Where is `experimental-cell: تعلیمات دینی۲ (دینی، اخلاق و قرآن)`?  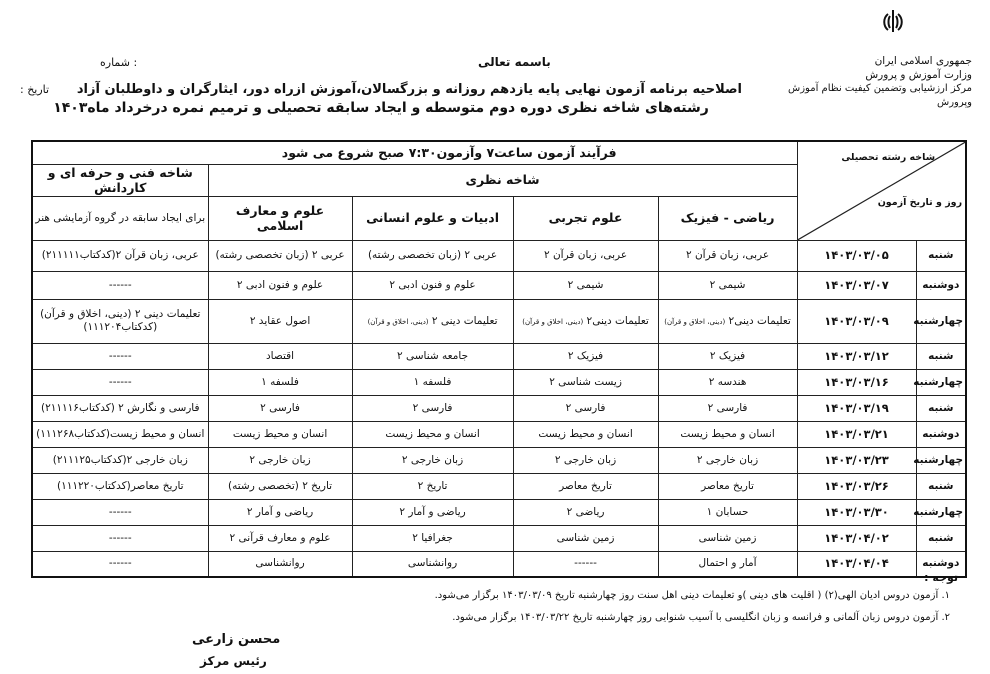
experimental-cell: تعلیمات دینی۲ (دینی، اخلاق و قرآن) is located at coordinates (585, 321).